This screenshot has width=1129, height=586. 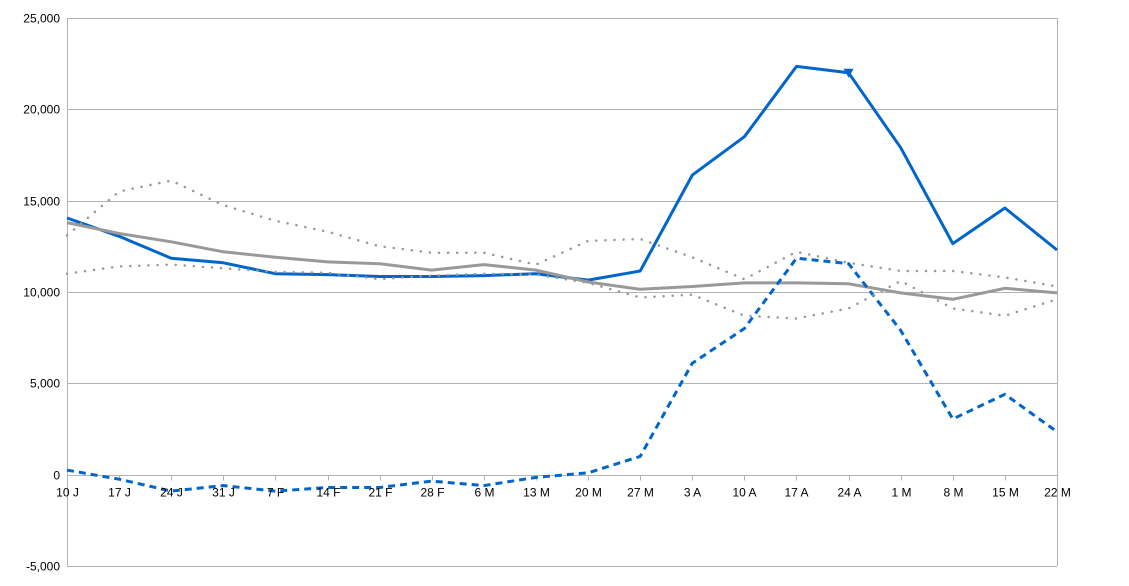 What do you see at coordinates (223, 493) in the screenshot?
I see `x-tick-label: 31 J` at bounding box center [223, 493].